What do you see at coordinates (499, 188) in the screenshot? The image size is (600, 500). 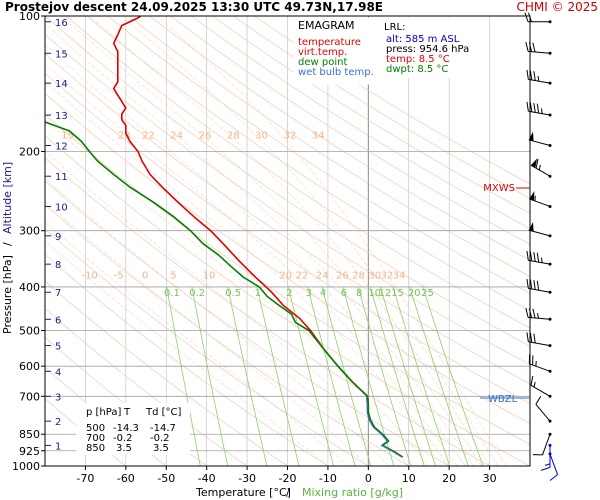 I see `mxws-label: MXWS` at bounding box center [499, 188].